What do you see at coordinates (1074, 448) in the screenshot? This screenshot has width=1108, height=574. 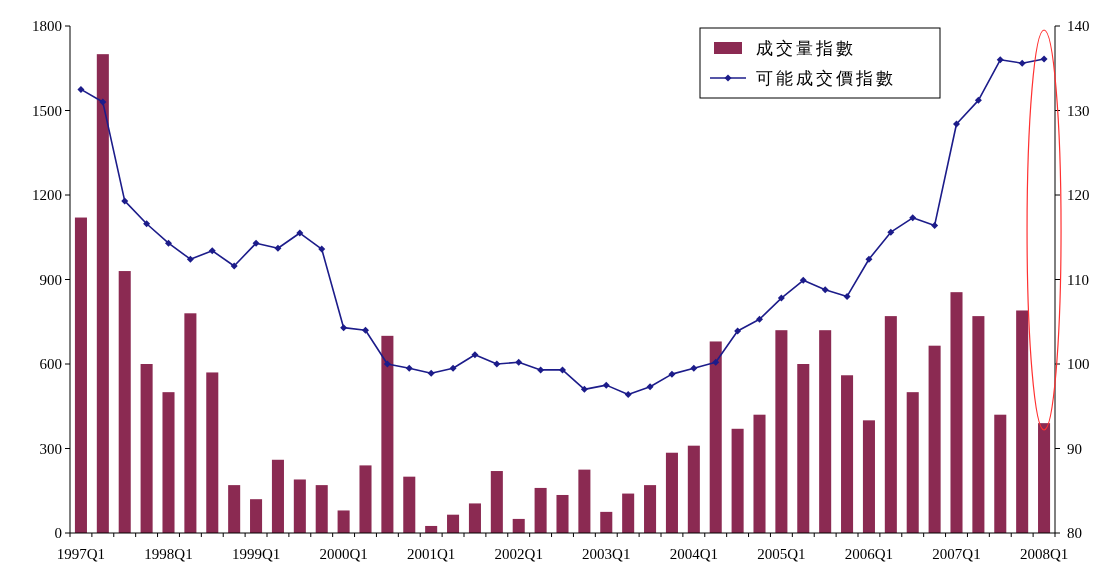 I see `y2-tick-label: 90` at bounding box center [1074, 448].